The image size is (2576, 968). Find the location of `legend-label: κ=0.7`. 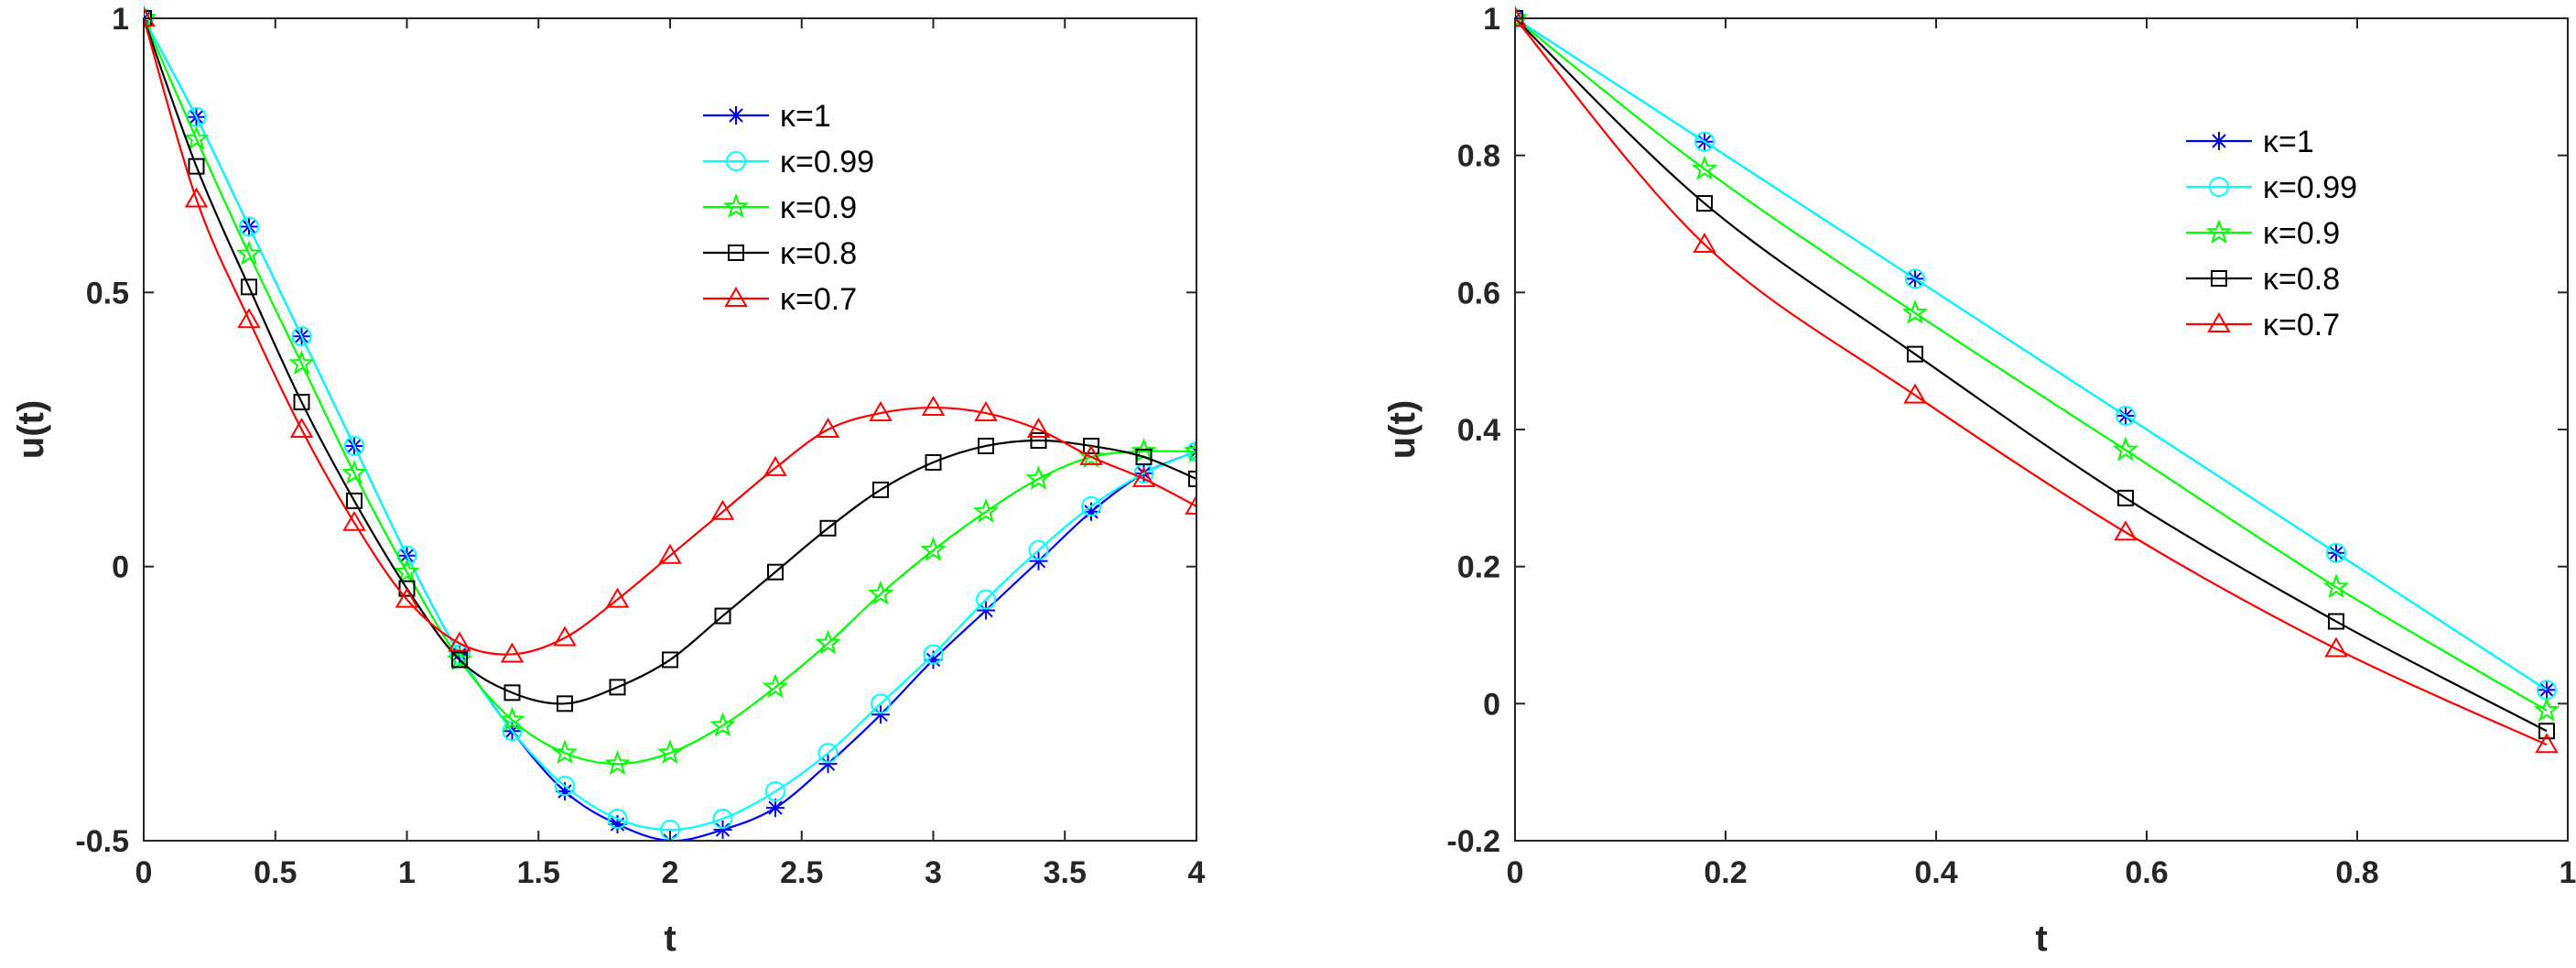

legend-label: κ=0.7 is located at coordinates (819, 299).